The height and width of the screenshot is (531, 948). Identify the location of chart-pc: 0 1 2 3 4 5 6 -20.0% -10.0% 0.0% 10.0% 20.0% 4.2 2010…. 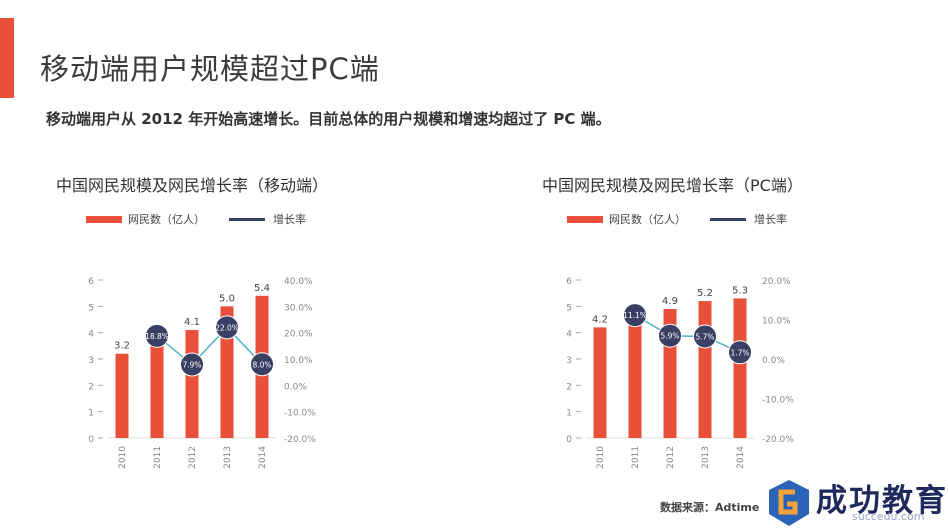
(680, 373).